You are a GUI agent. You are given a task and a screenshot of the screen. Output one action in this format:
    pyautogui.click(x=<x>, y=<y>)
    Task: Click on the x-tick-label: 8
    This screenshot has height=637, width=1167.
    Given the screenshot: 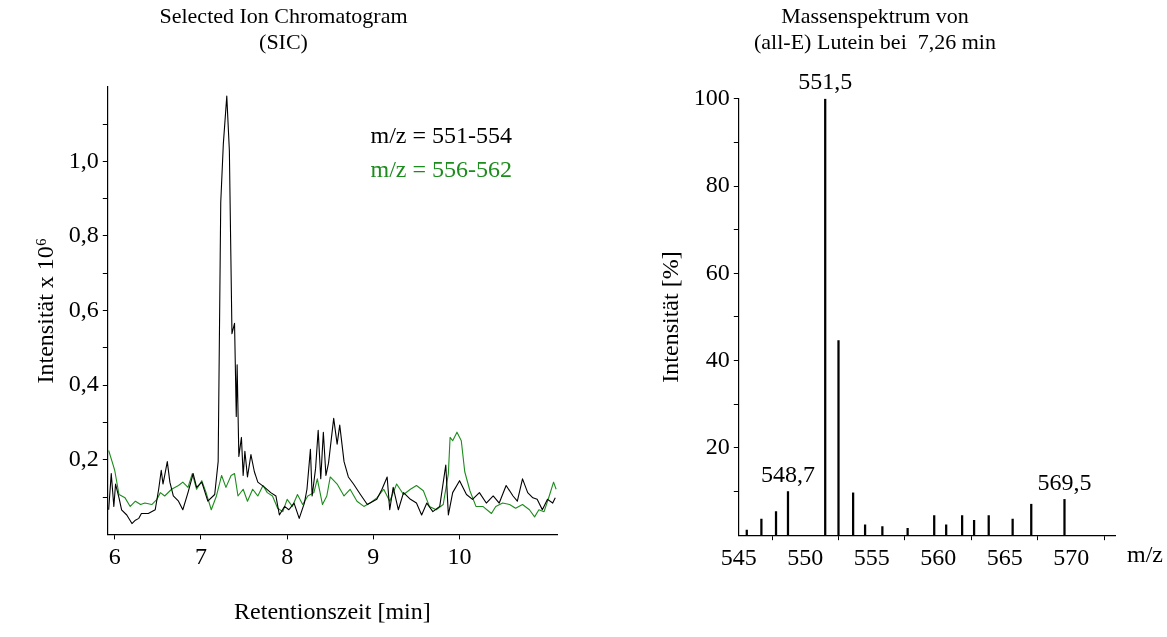 What is the action you would take?
    pyautogui.click(x=287, y=556)
    